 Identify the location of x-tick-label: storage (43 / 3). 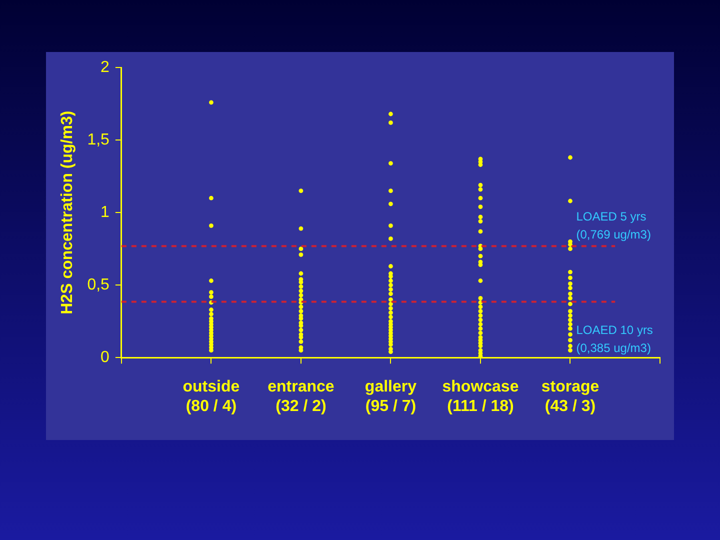
(570, 396).